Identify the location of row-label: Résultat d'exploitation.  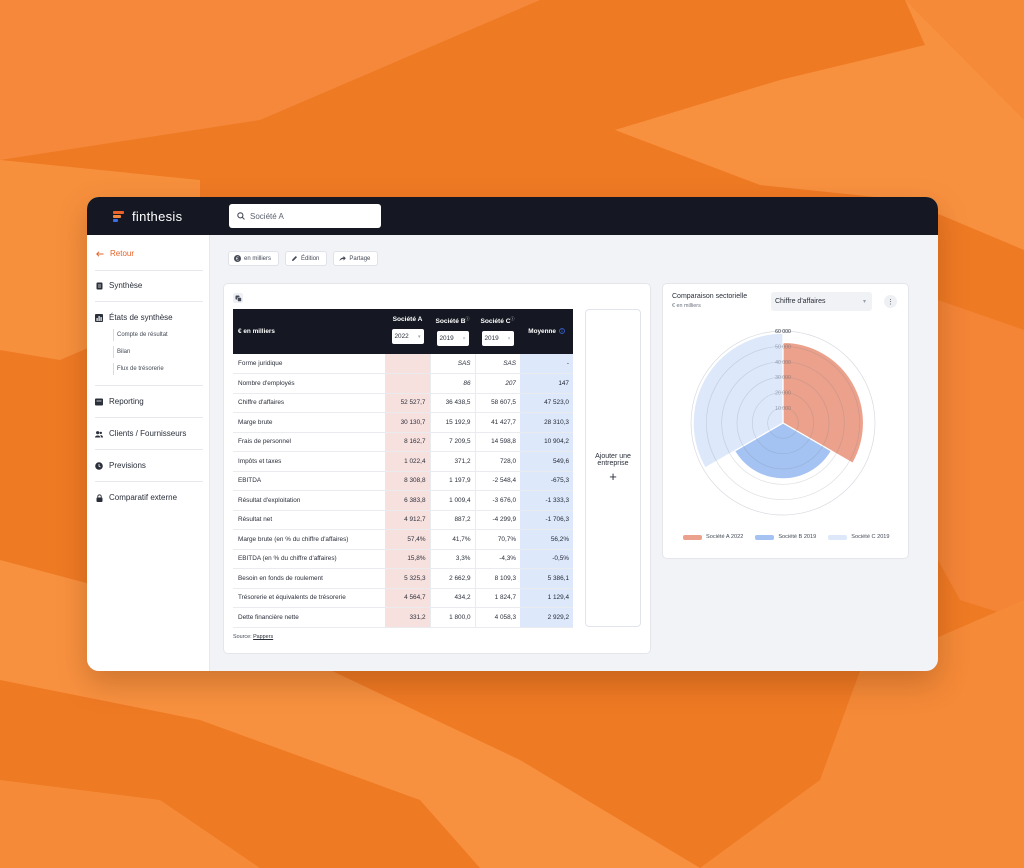
(309, 500).